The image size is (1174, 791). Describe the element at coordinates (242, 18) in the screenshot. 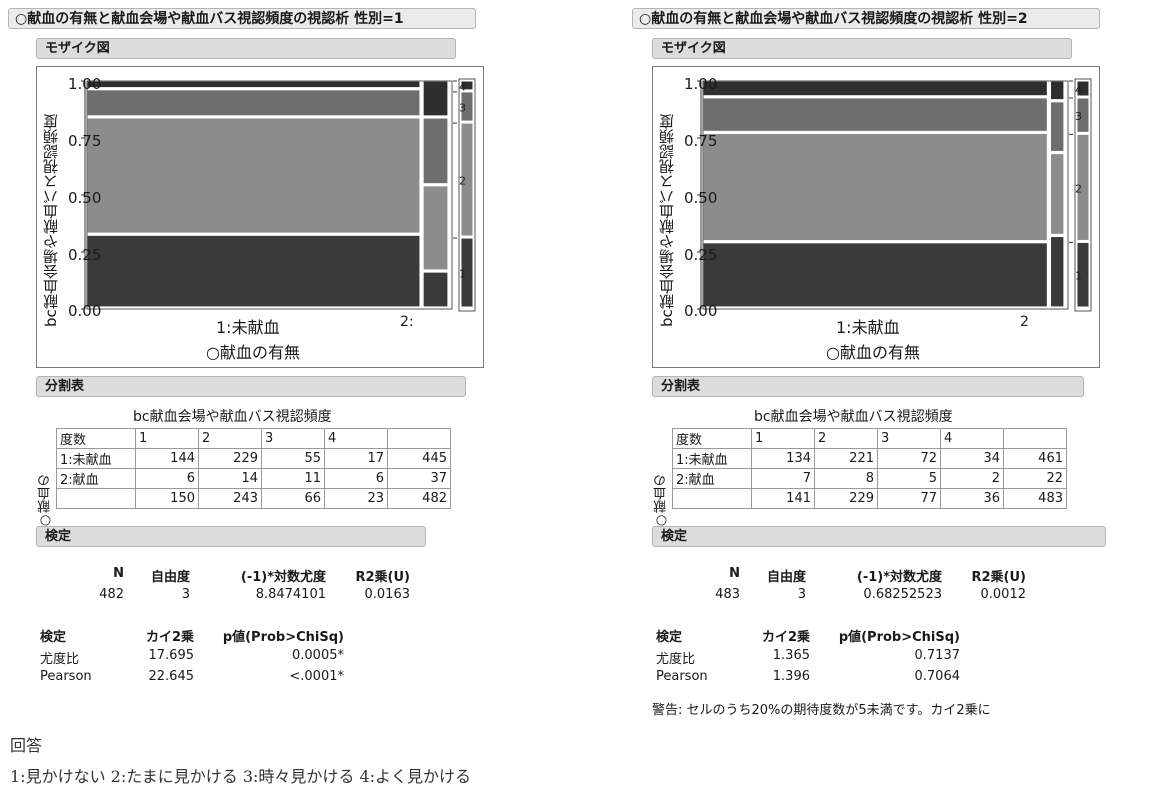

I see `report-title: ○献血の有無と献血会場や献血バス視認頻度の視認析 性別=1` at that location.